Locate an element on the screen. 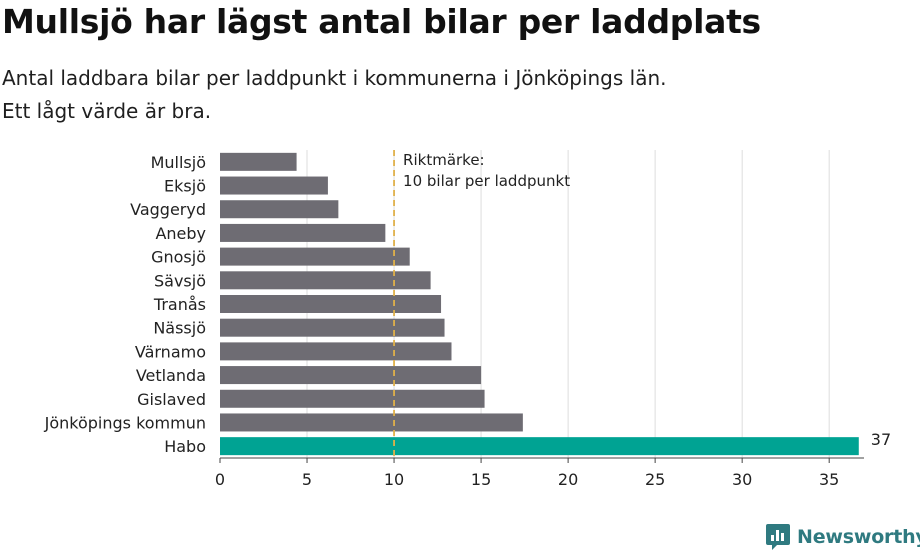 The width and height of the screenshot is (920, 555). x-tick-label-1: 5 is located at coordinates (307, 479).